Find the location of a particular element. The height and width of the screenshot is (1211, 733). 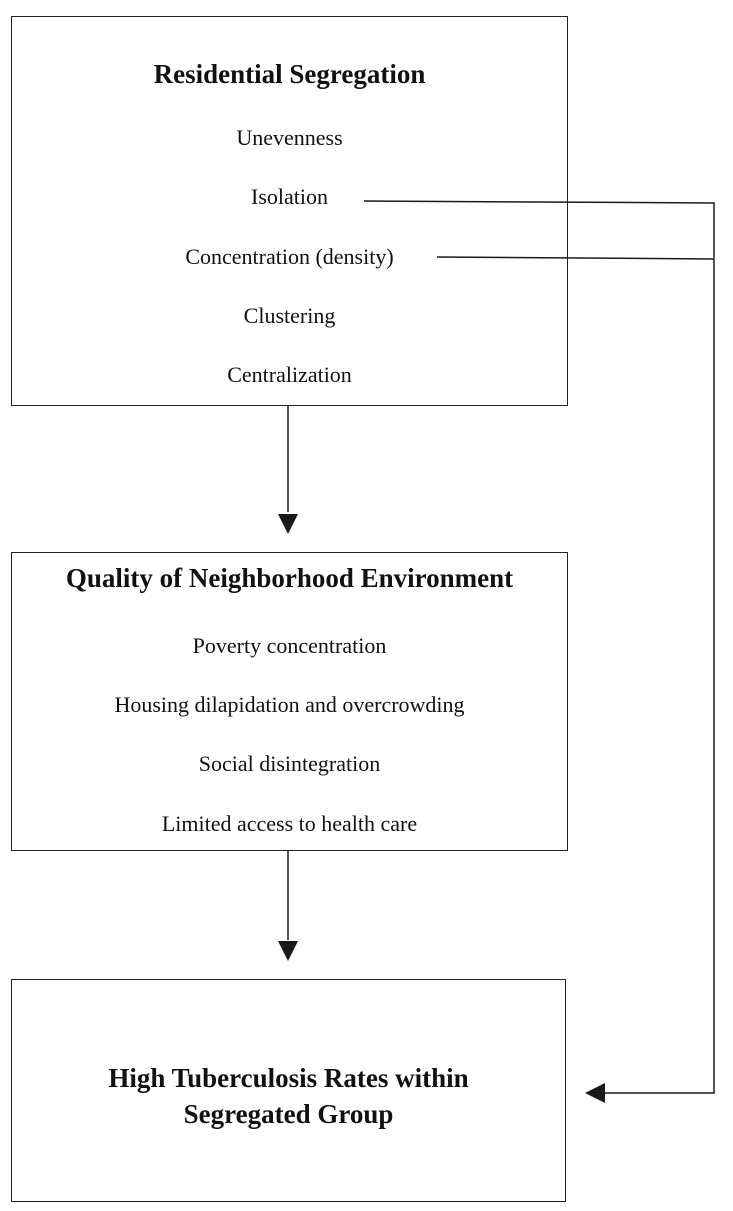

environment-item-health-care: Limited access to health care is located at coordinates (289, 823).